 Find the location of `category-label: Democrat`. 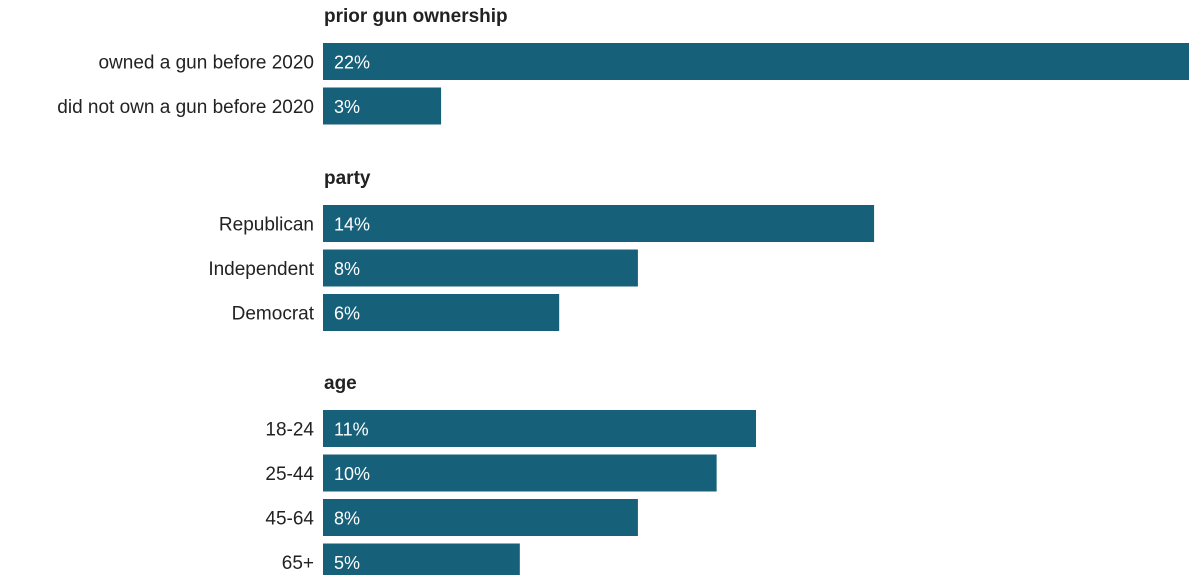

category-label: Democrat is located at coordinates (273, 314).